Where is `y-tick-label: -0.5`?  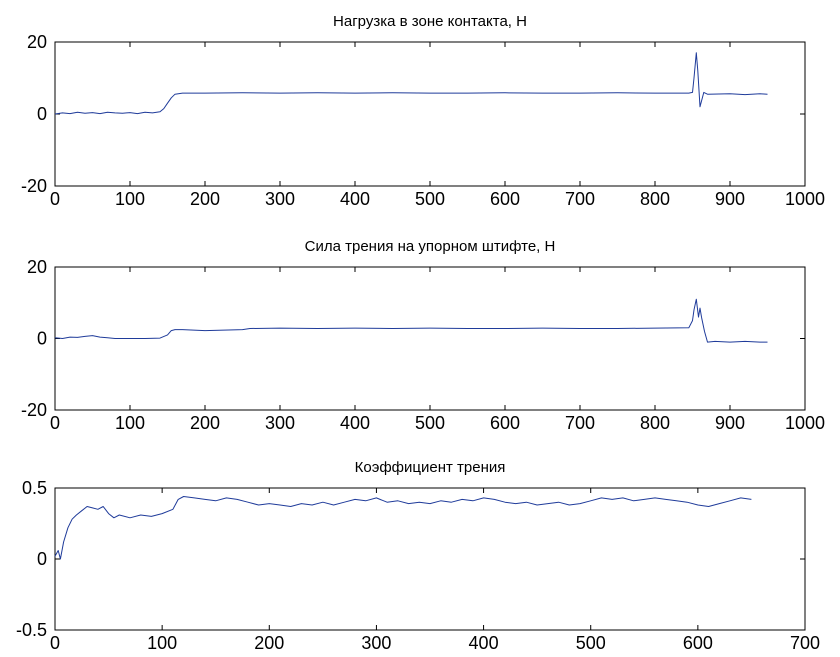 y-tick-label: -0.5 is located at coordinates (31, 630).